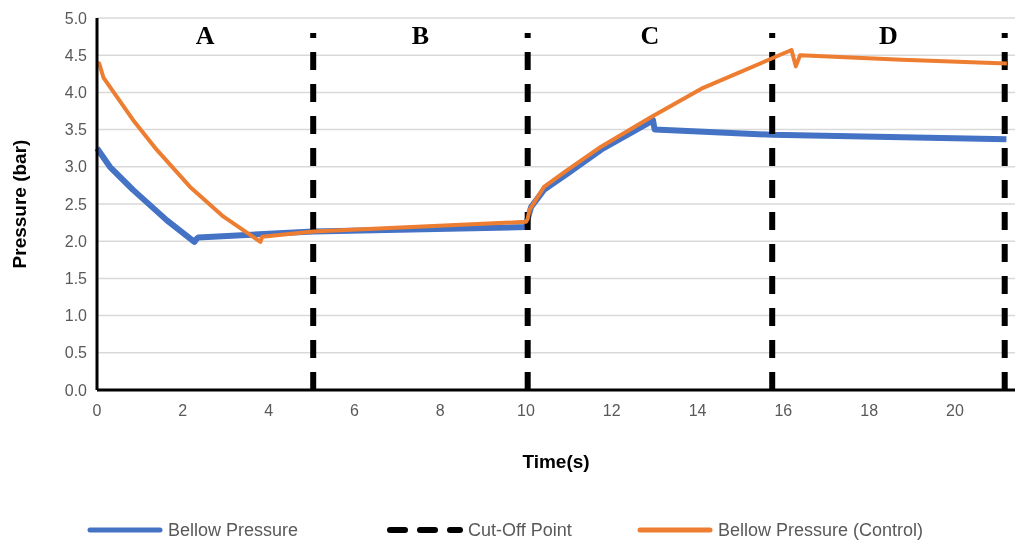 Image resolution: width=1024 pixels, height=545 pixels. I want to click on x-tick-label: 12, so click(611, 410).